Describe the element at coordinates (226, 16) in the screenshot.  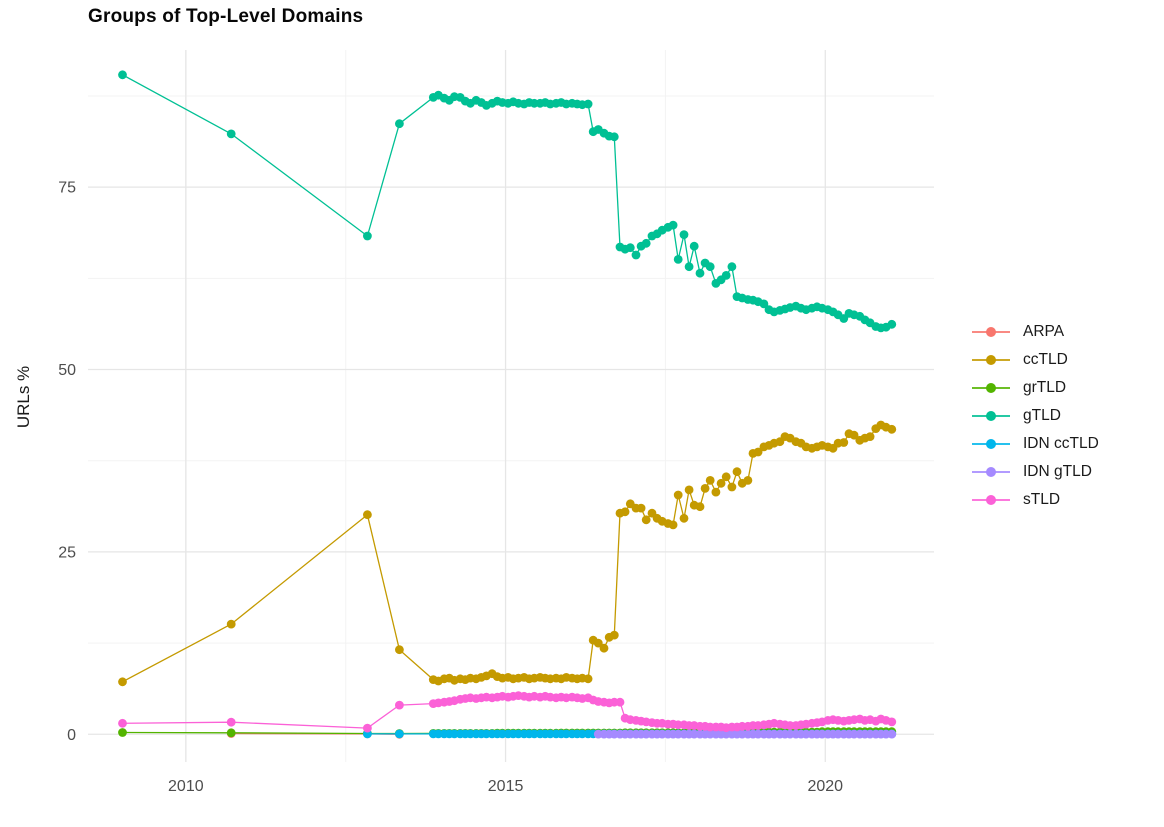
I see `chart-title: Groups of Top-Level Domains` at that location.